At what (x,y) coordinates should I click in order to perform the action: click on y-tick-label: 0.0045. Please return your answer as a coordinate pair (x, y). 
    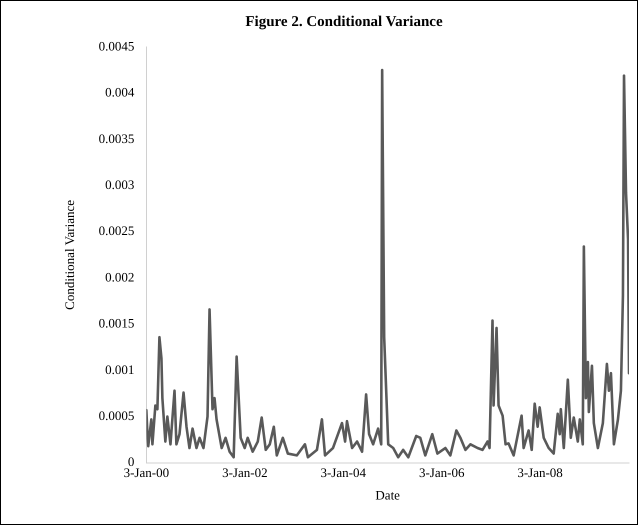
    Looking at the image, I should click on (116, 46).